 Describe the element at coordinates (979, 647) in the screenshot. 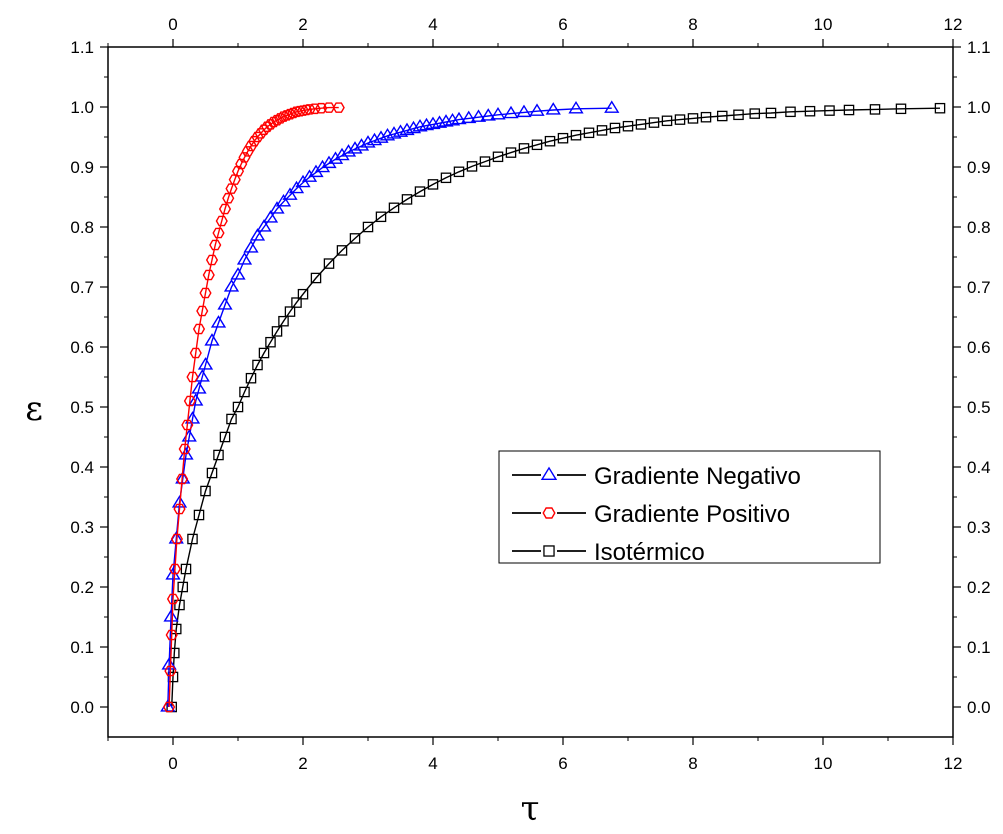

I see `y-tick-label-right: 0.1` at that location.